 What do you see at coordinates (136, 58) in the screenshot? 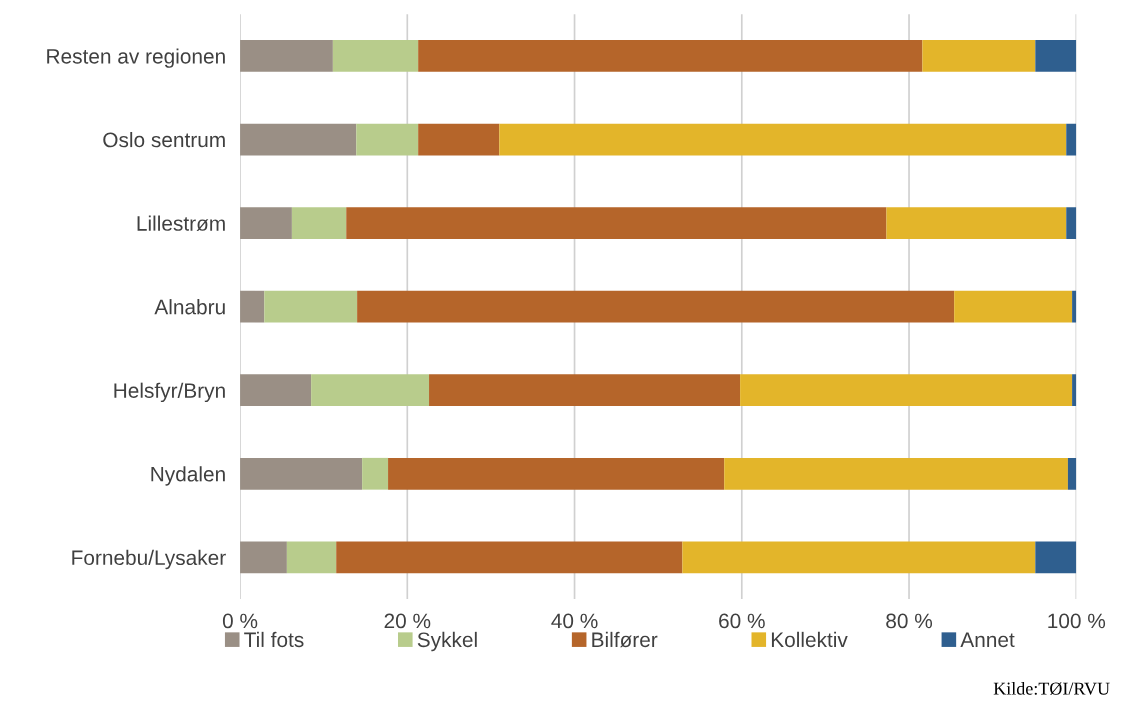
I see `y-tick-label: Resten av regionen` at bounding box center [136, 58].